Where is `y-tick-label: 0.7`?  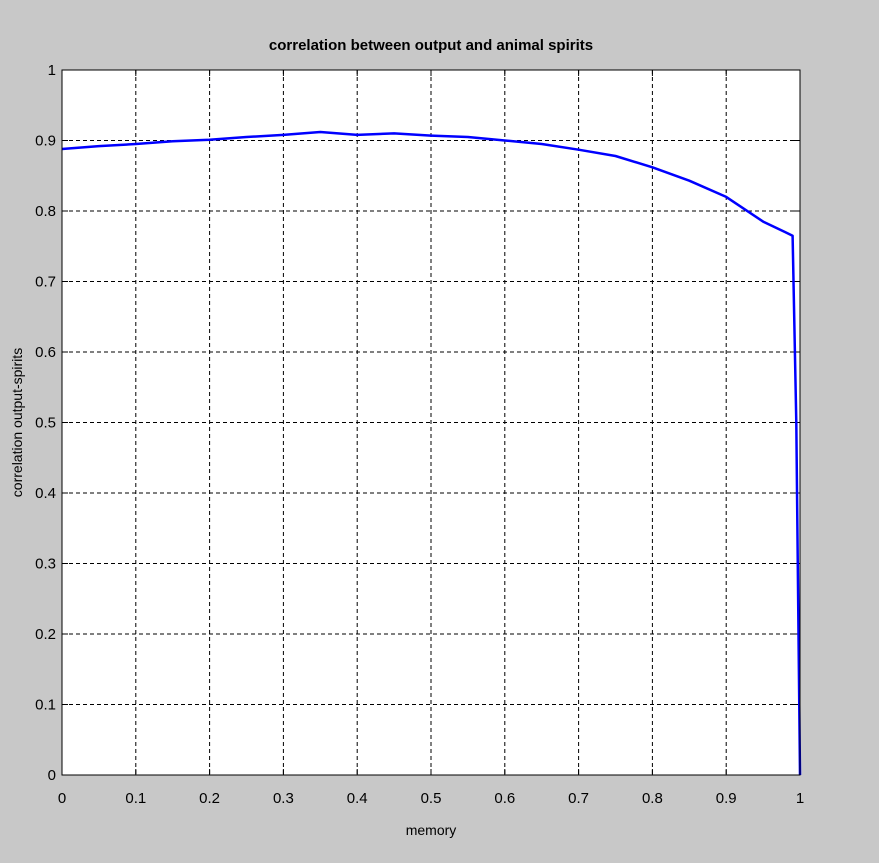
y-tick-label: 0.7 is located at coordinates (45, 282).